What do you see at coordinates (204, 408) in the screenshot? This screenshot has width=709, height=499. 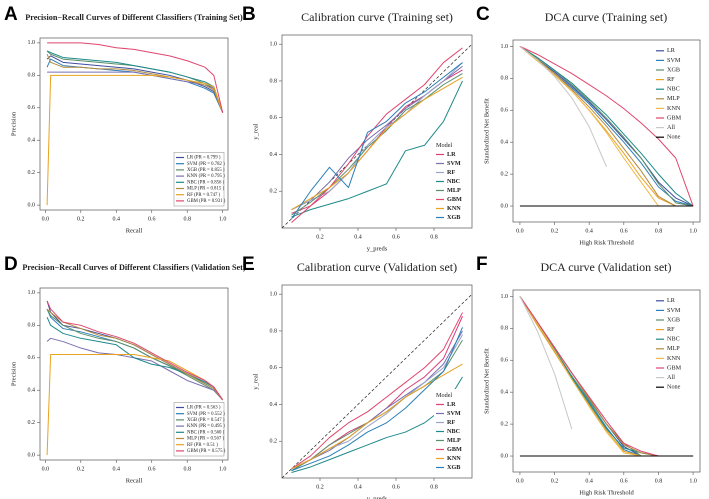 I see `legend-label: LR (PR = 0.563 )` at bounding box center [204, 408].